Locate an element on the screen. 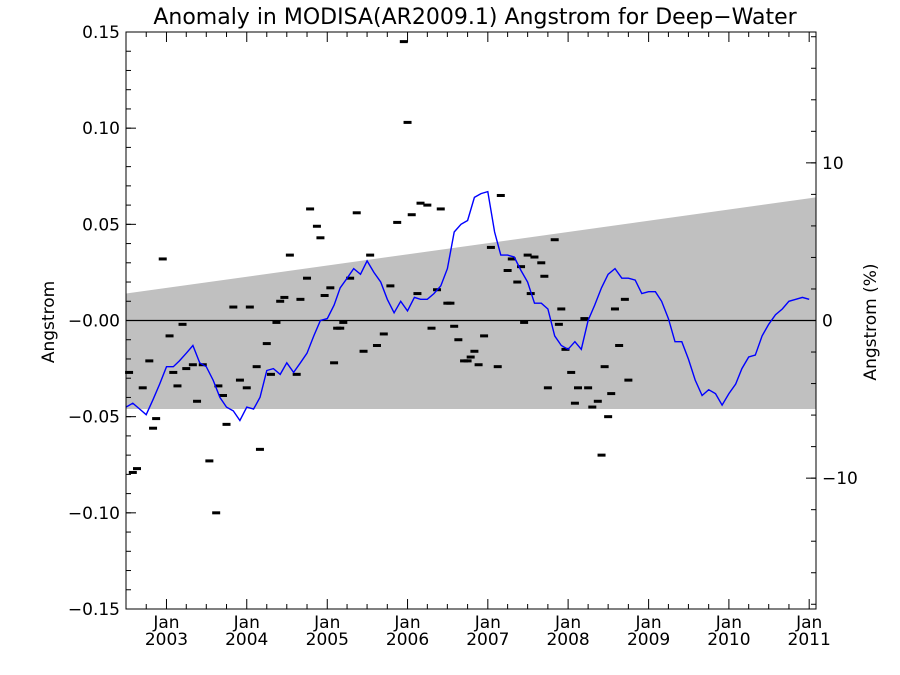 The image size is (900, 675). x-tick-year: 2005 is located at coordinates (327, 640).